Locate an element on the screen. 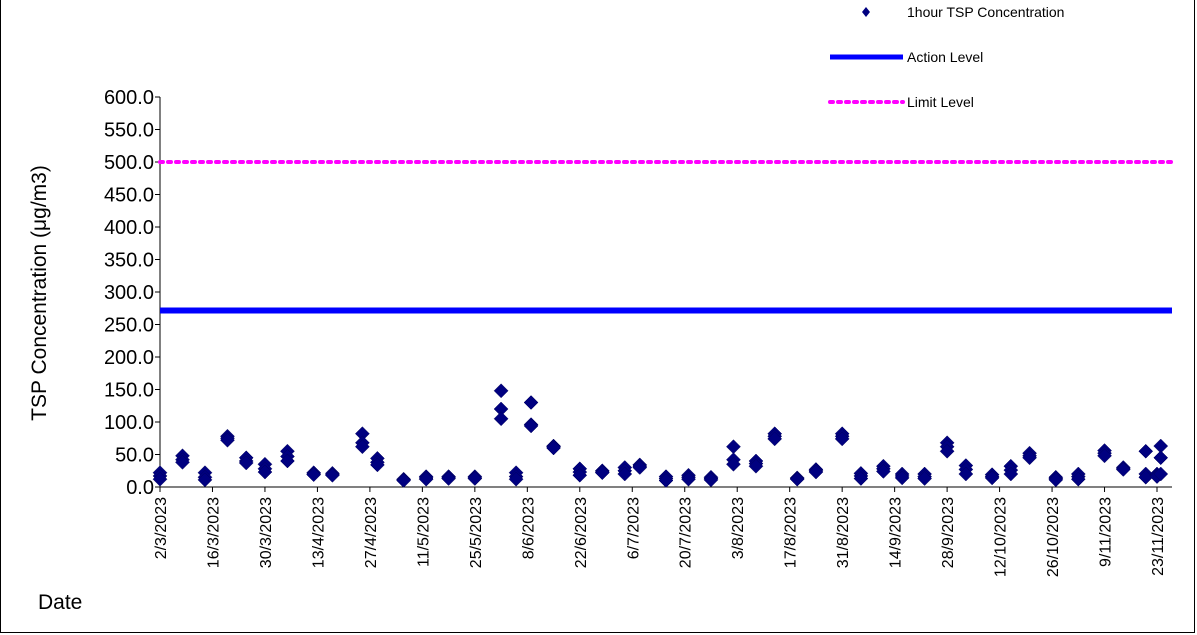  y-tick-label: 250.0 is located at coordinates (129, 326).